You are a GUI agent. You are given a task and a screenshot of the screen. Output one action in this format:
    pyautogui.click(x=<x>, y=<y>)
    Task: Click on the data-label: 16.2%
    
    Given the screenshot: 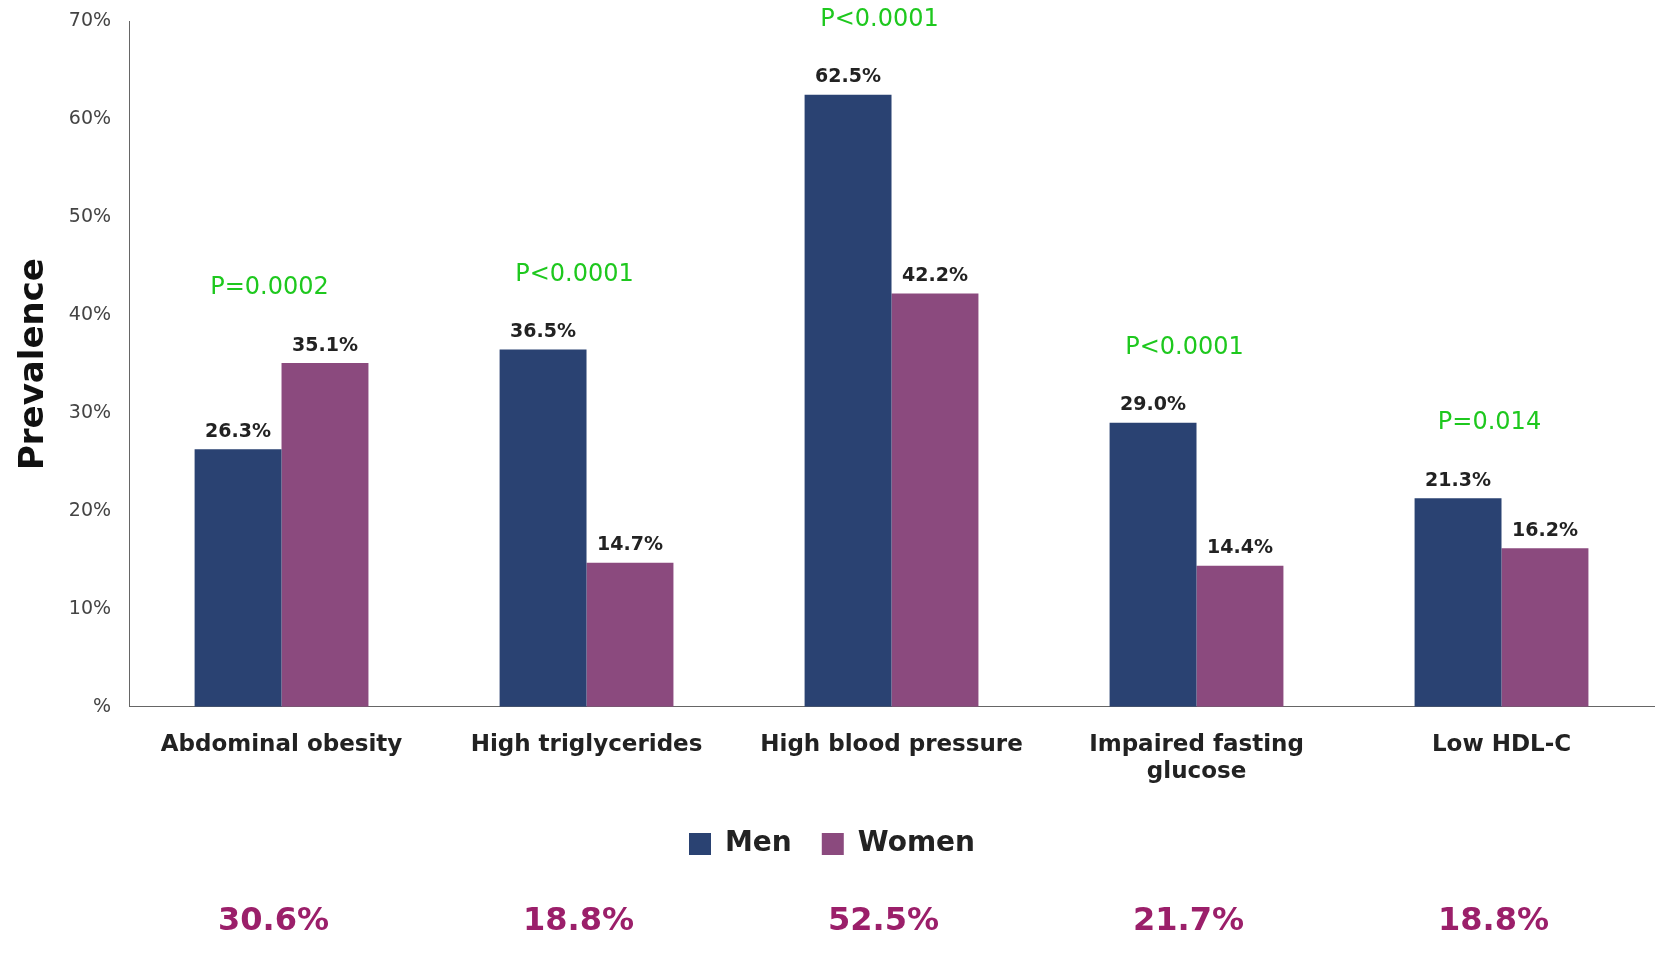 What is the action you would take?
    pyautogui.click(x=1545, y=528)
    